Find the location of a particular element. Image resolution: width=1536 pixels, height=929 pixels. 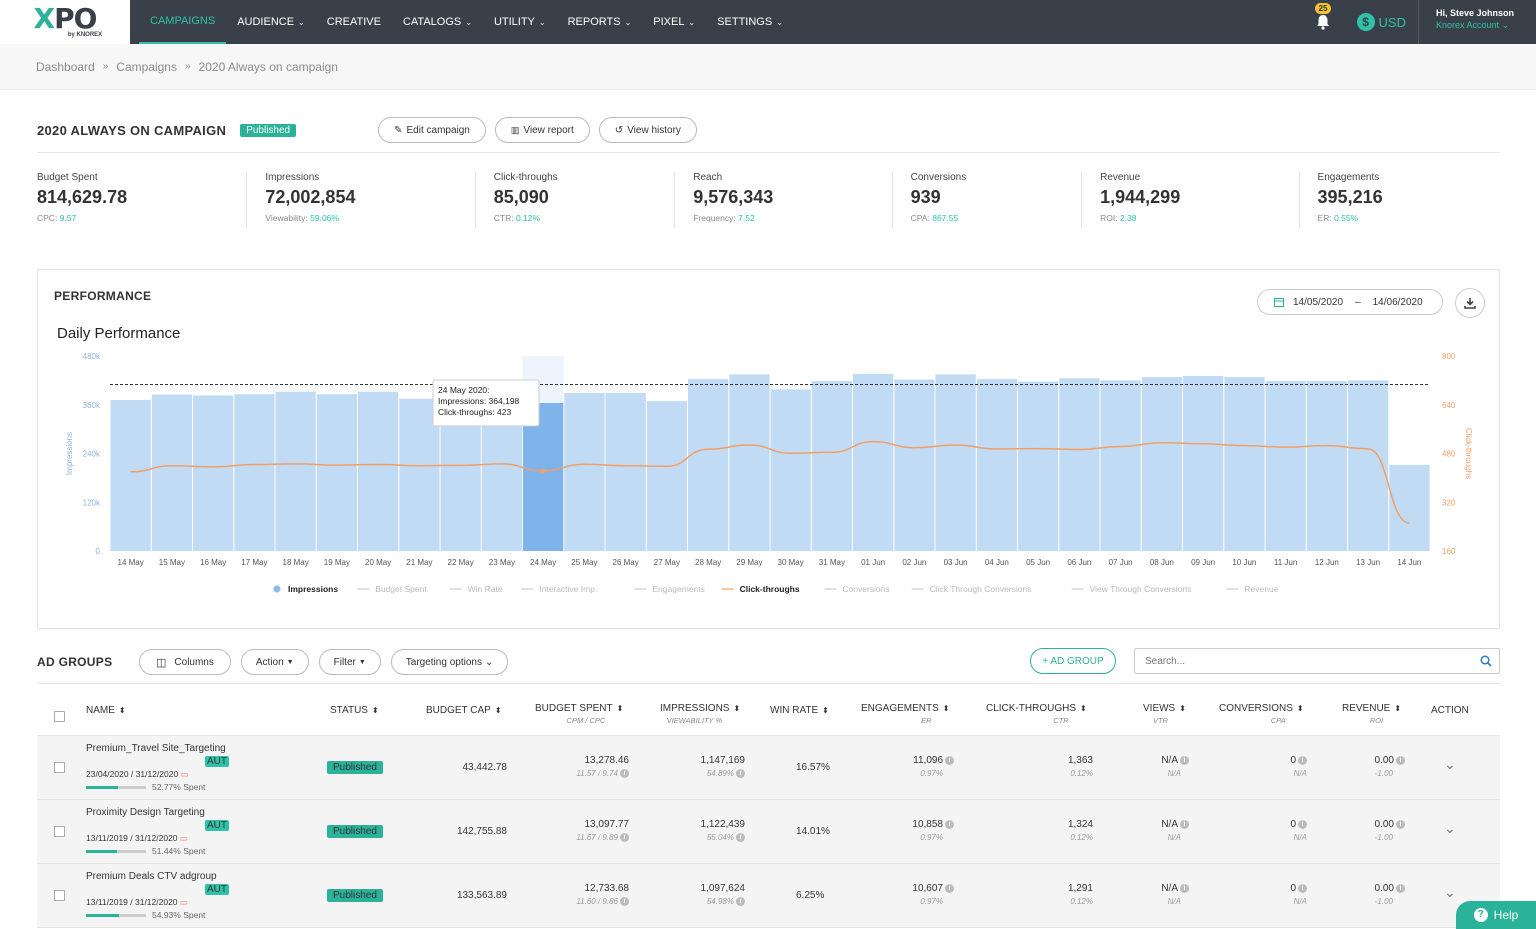

breadcrumb-campaigns: Campaigns is located at coordinates (146, 66).